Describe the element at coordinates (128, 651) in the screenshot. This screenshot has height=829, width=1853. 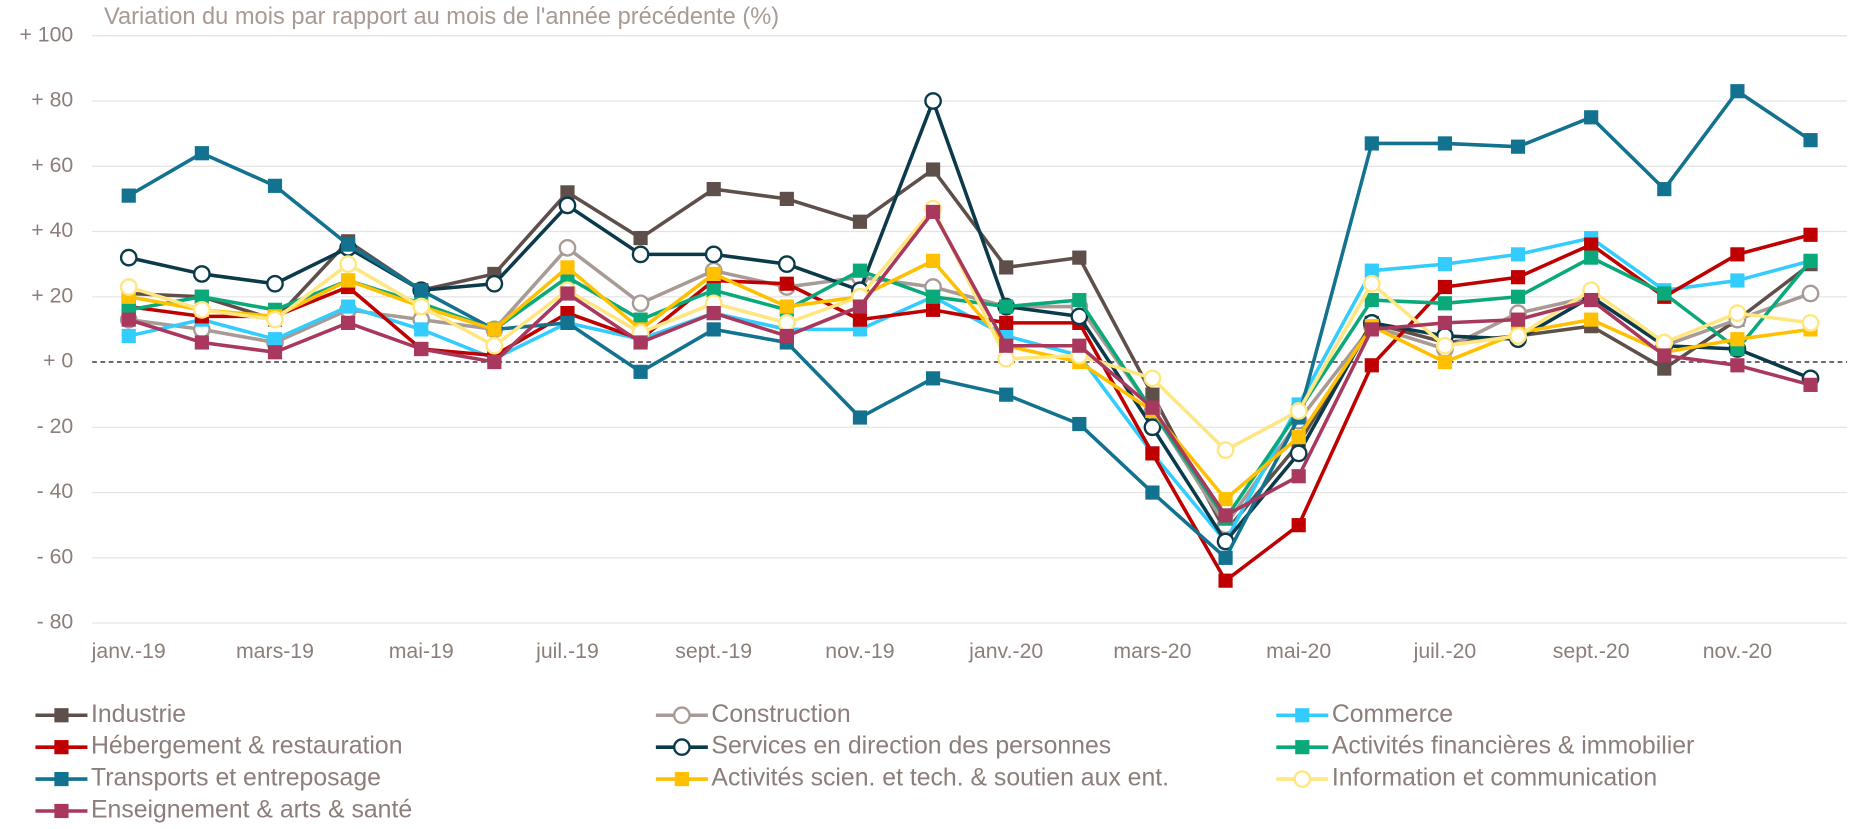
I see `x-tick-label: janv.-19` at that location.